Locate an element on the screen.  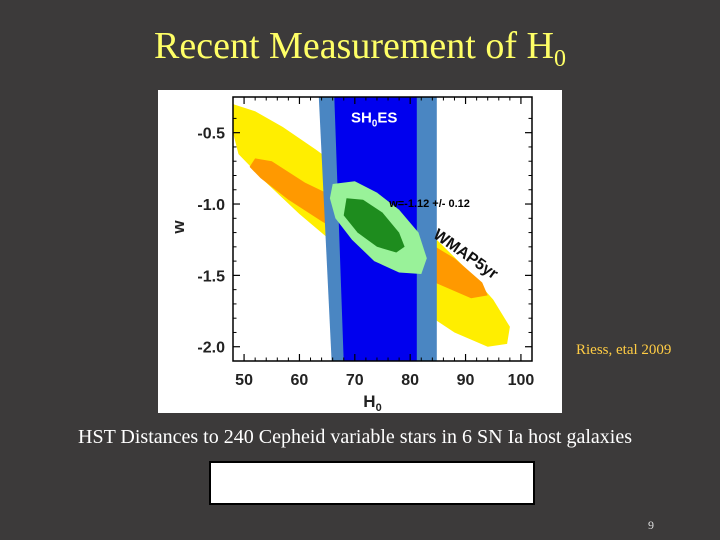
xtick-label-4: 90 is located at coordinates (466, 380).